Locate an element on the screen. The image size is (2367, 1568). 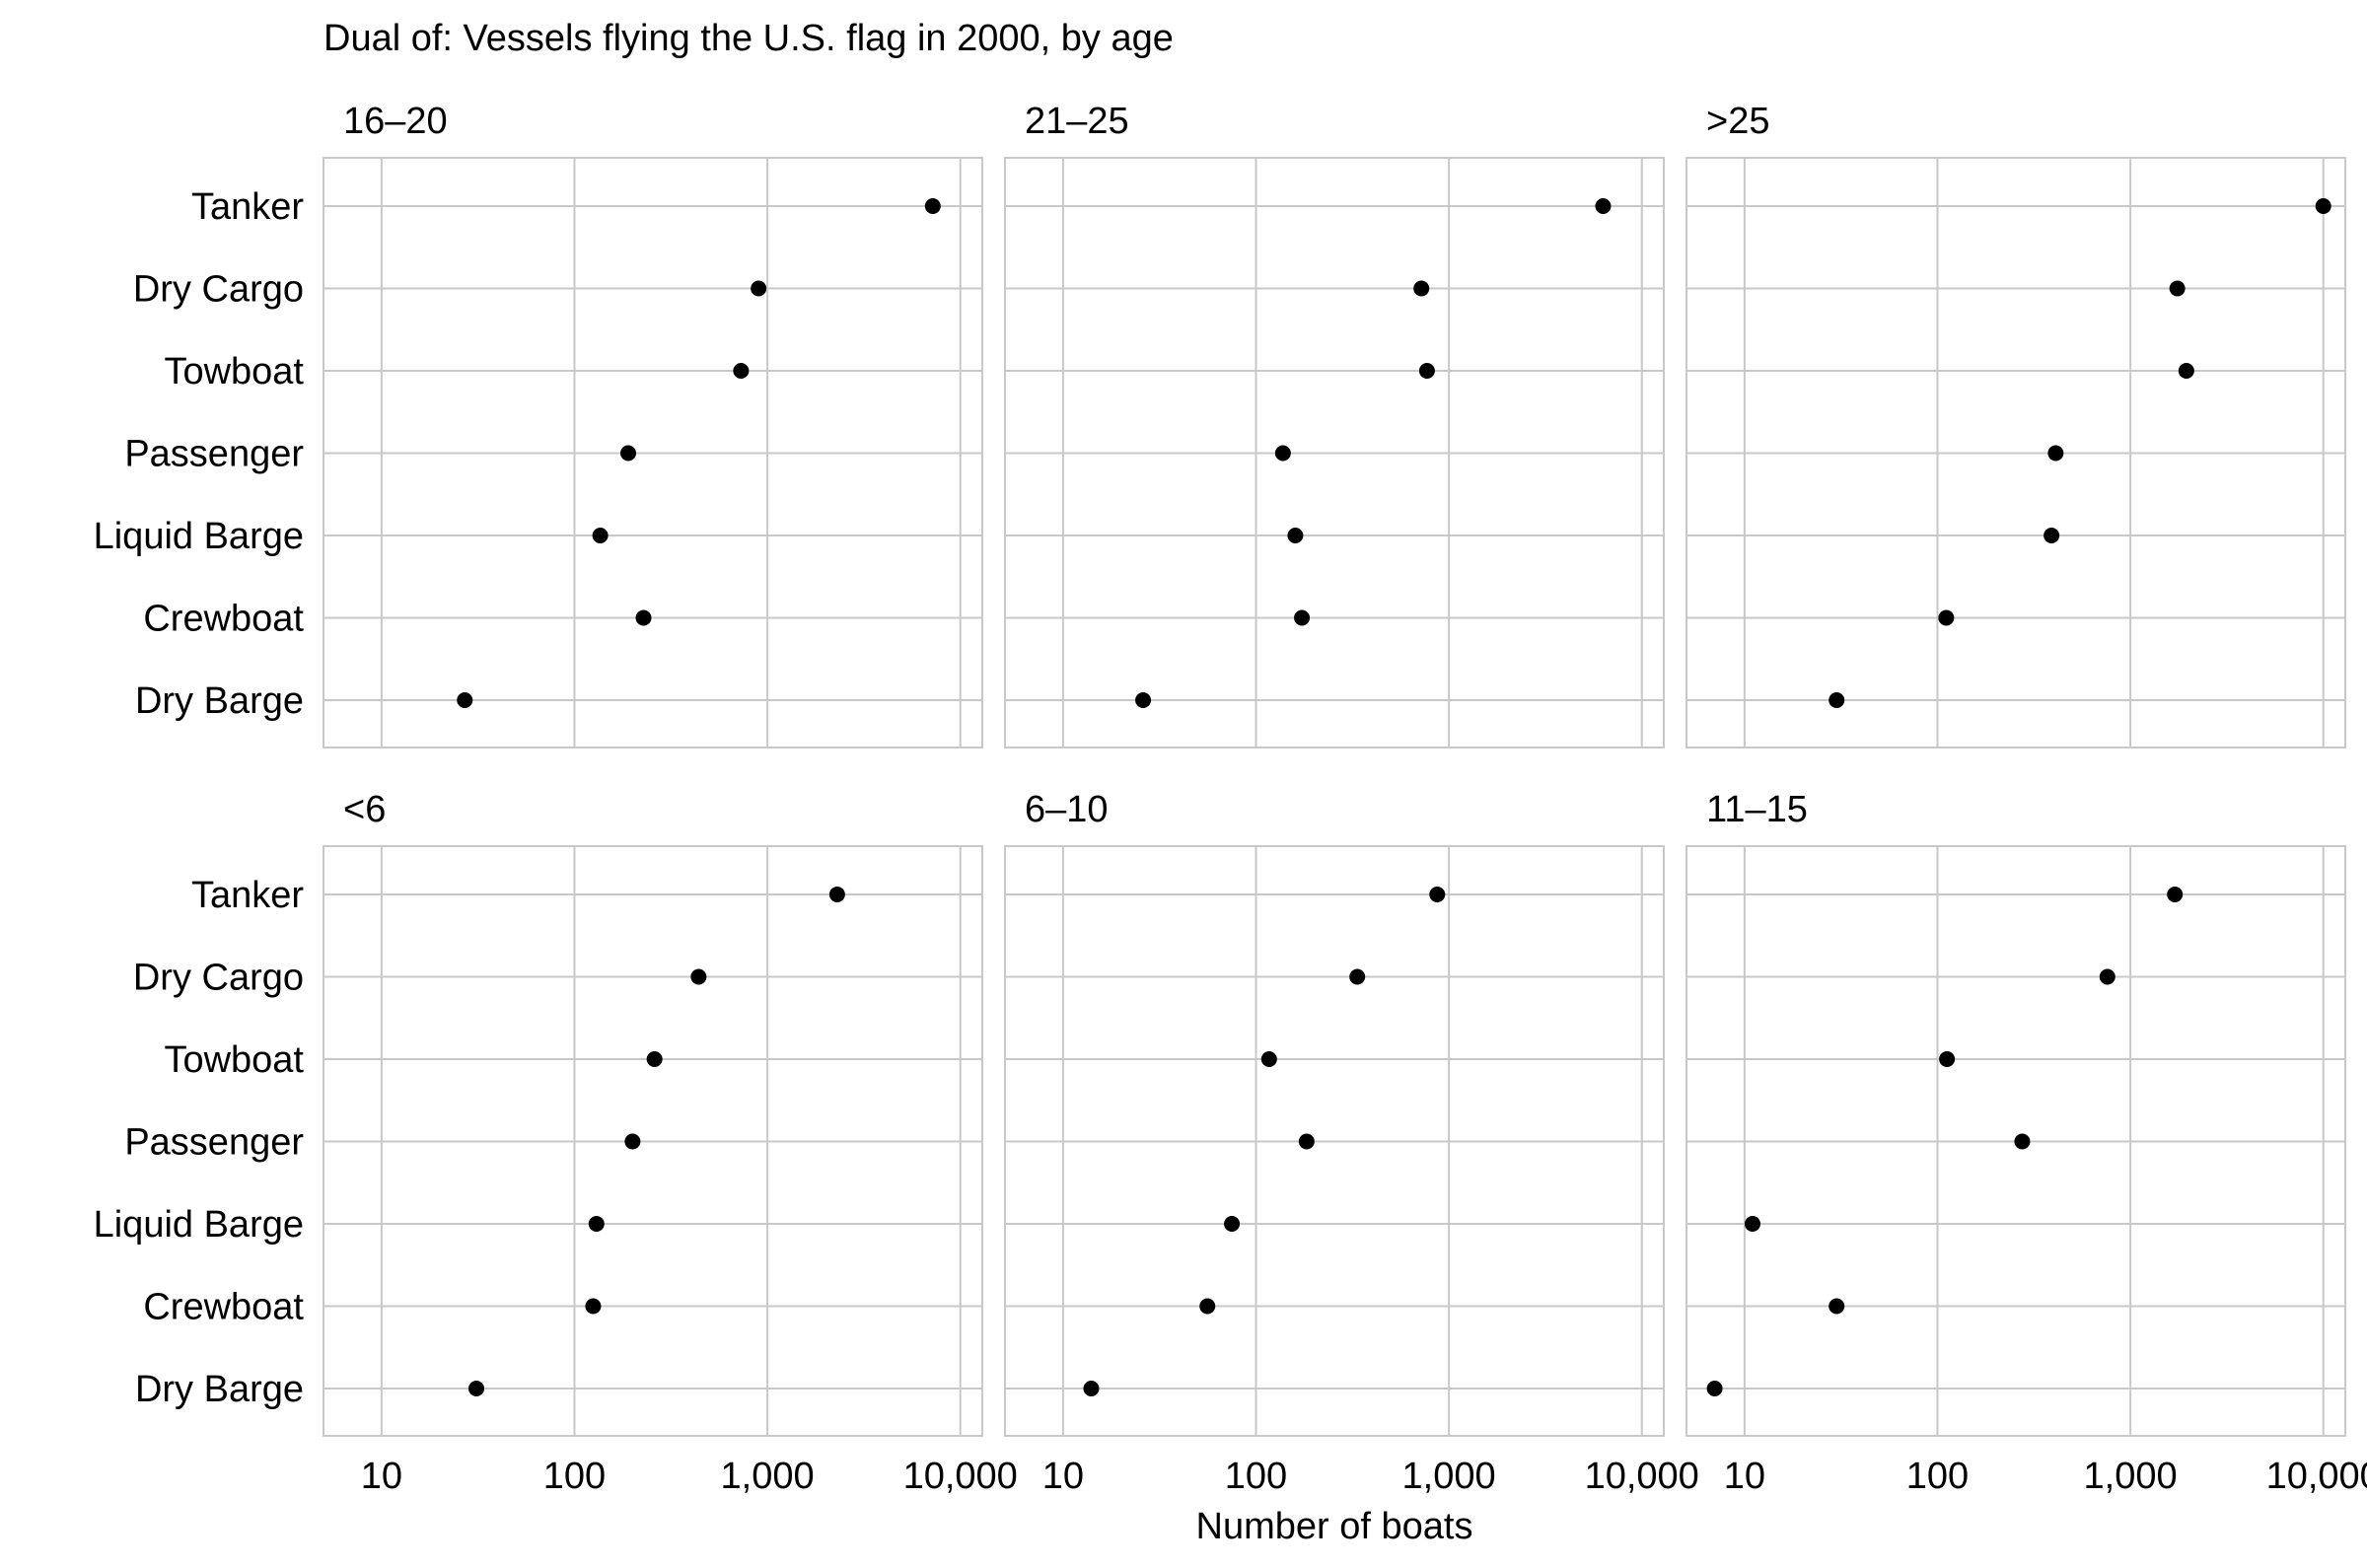
facet-label: >25 is located at coordinates (1737, 121).